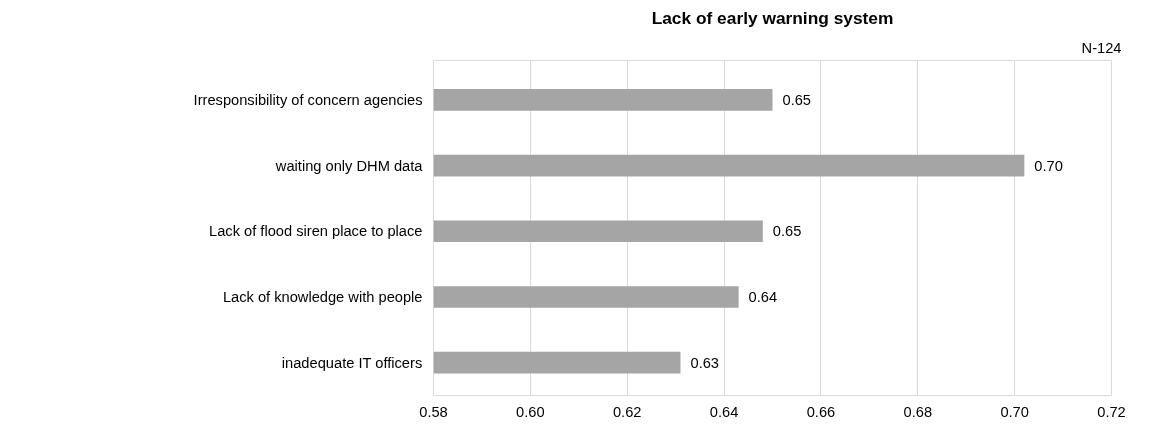 This screenshot has width=1149, height=445. What do you see at coordinates (308, 99) in the screenshot?
I see `y-tick-label: Irresponsibility of concern agencies` at bounding box center [308, 99].